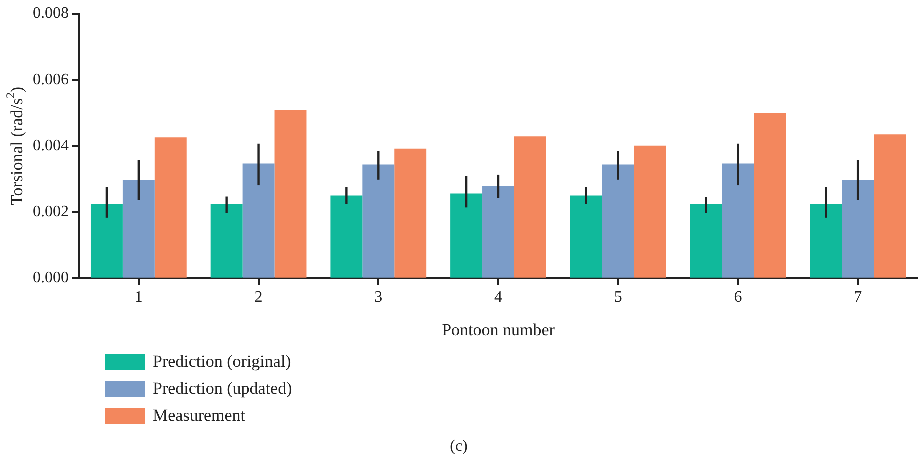 Image resolution: width=918 pixels, height=468 pixels. I want to click on legend-label: Prediction (original), so click(222, 362).